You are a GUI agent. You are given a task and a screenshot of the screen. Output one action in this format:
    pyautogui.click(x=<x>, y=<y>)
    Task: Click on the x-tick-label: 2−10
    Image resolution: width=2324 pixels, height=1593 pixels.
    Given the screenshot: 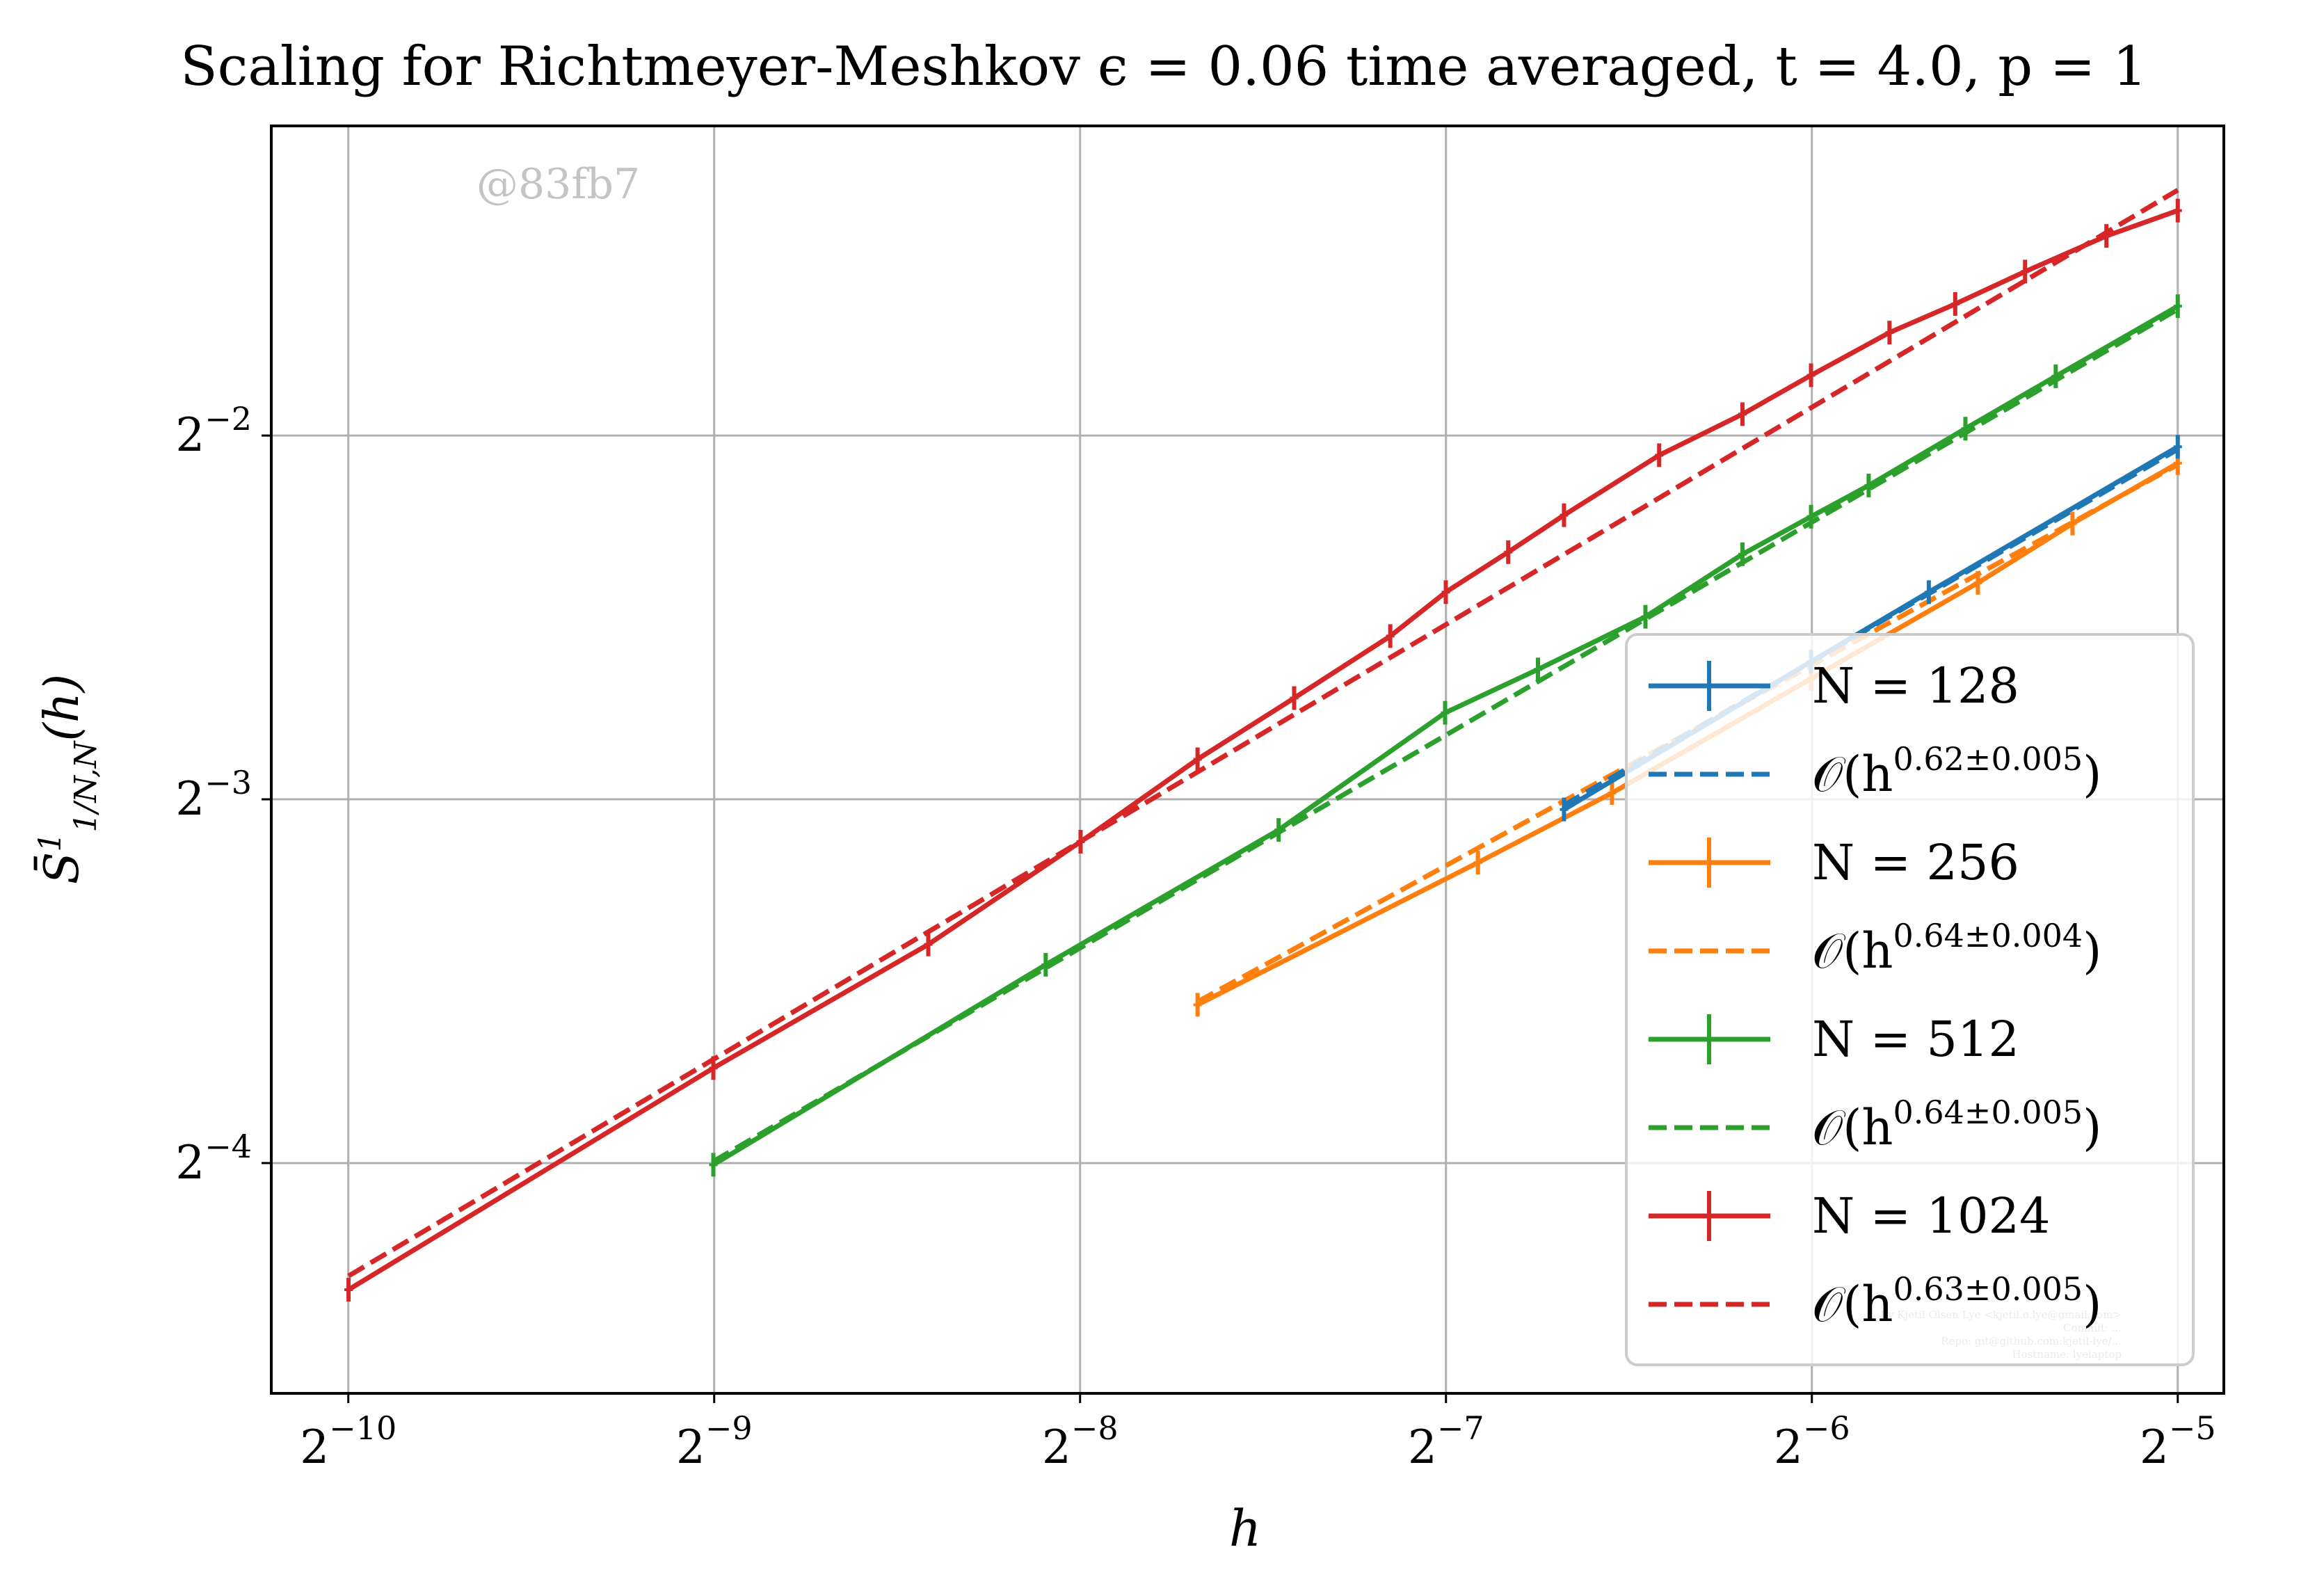 What is the action you would take?
    pyautogui.click(x=348, y=1441)
    